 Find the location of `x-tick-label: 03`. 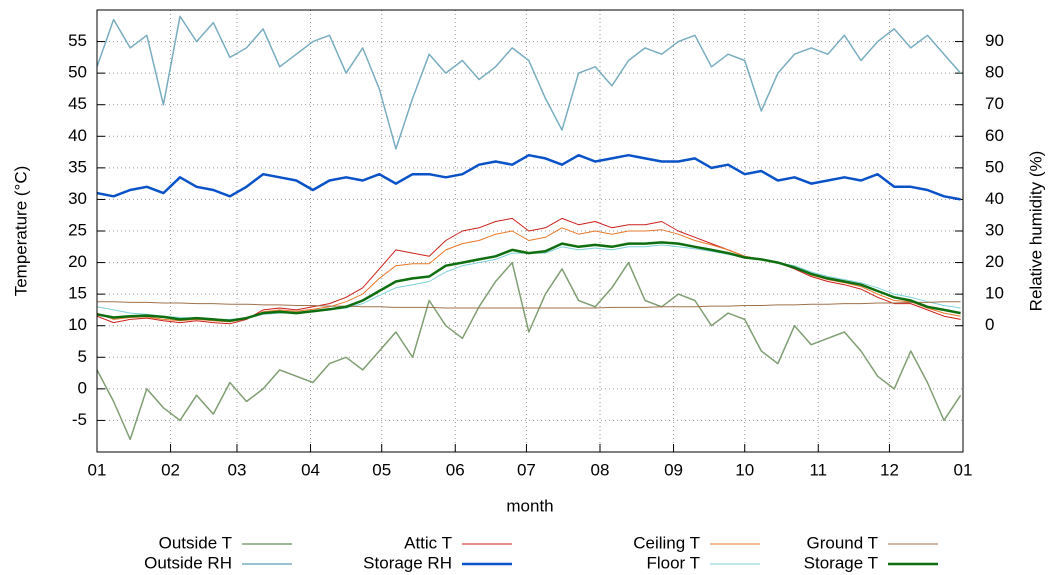

x-tick-label: 03 is located at coordinates (237, 469).